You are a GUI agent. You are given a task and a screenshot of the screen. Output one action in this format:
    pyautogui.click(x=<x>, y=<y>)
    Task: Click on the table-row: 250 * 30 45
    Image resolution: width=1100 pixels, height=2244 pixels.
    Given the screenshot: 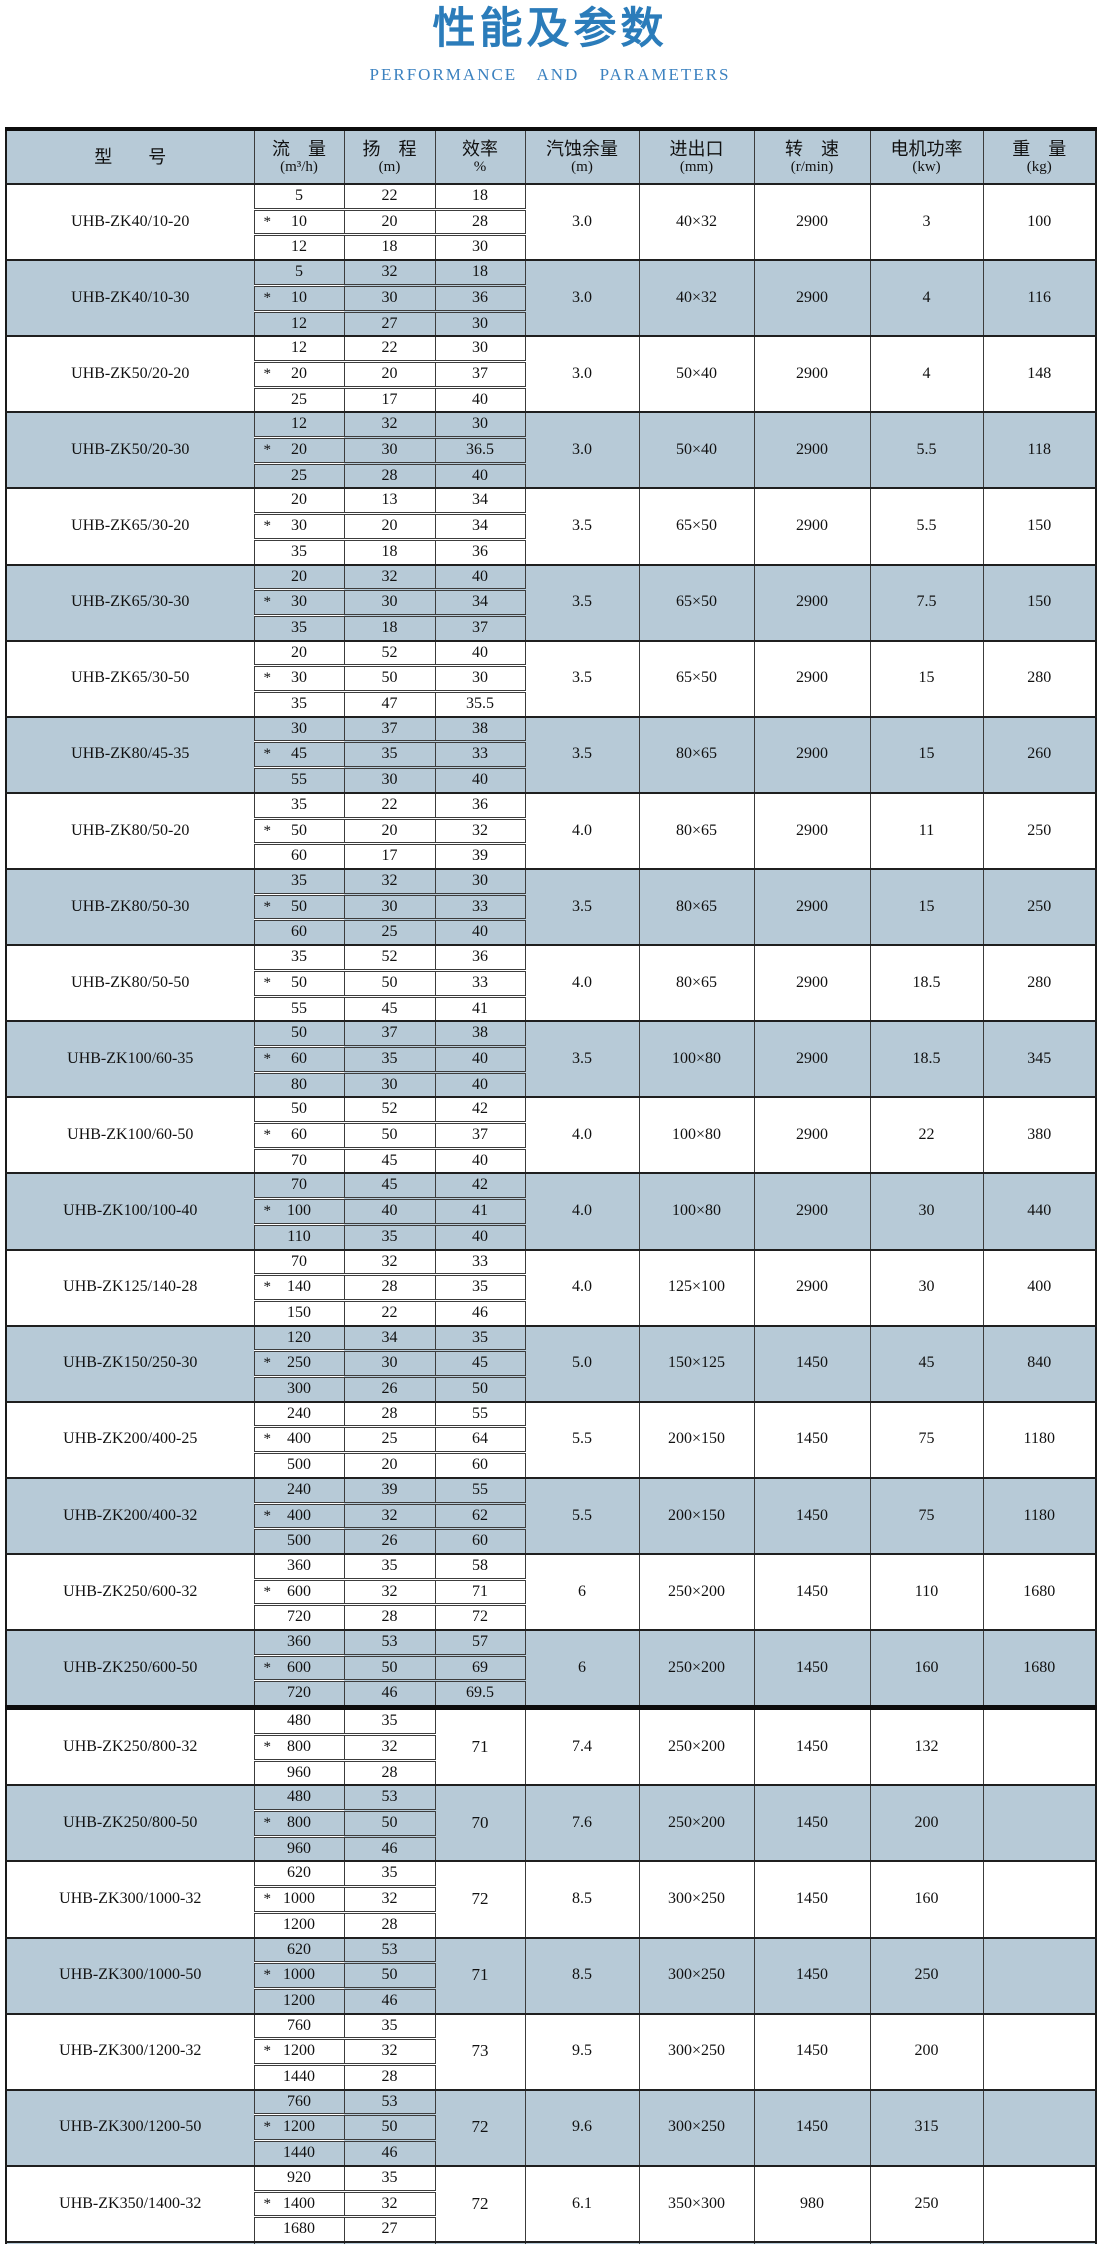 What is the action you would take?
    pyautogui.click(x=551, y=1363)
    